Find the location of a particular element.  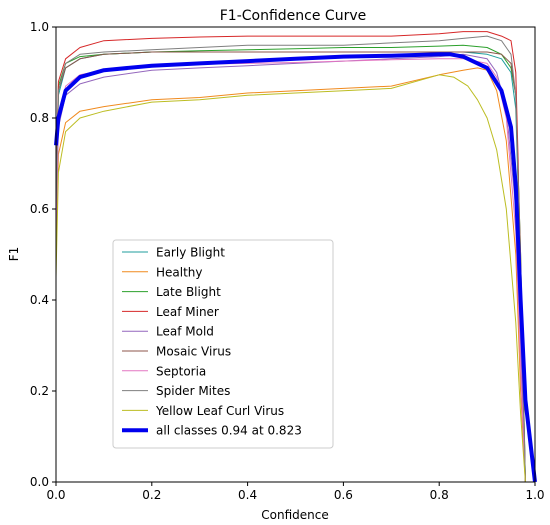

legend-label-5: Mosaic Virus is located at coordinates (193, 352).